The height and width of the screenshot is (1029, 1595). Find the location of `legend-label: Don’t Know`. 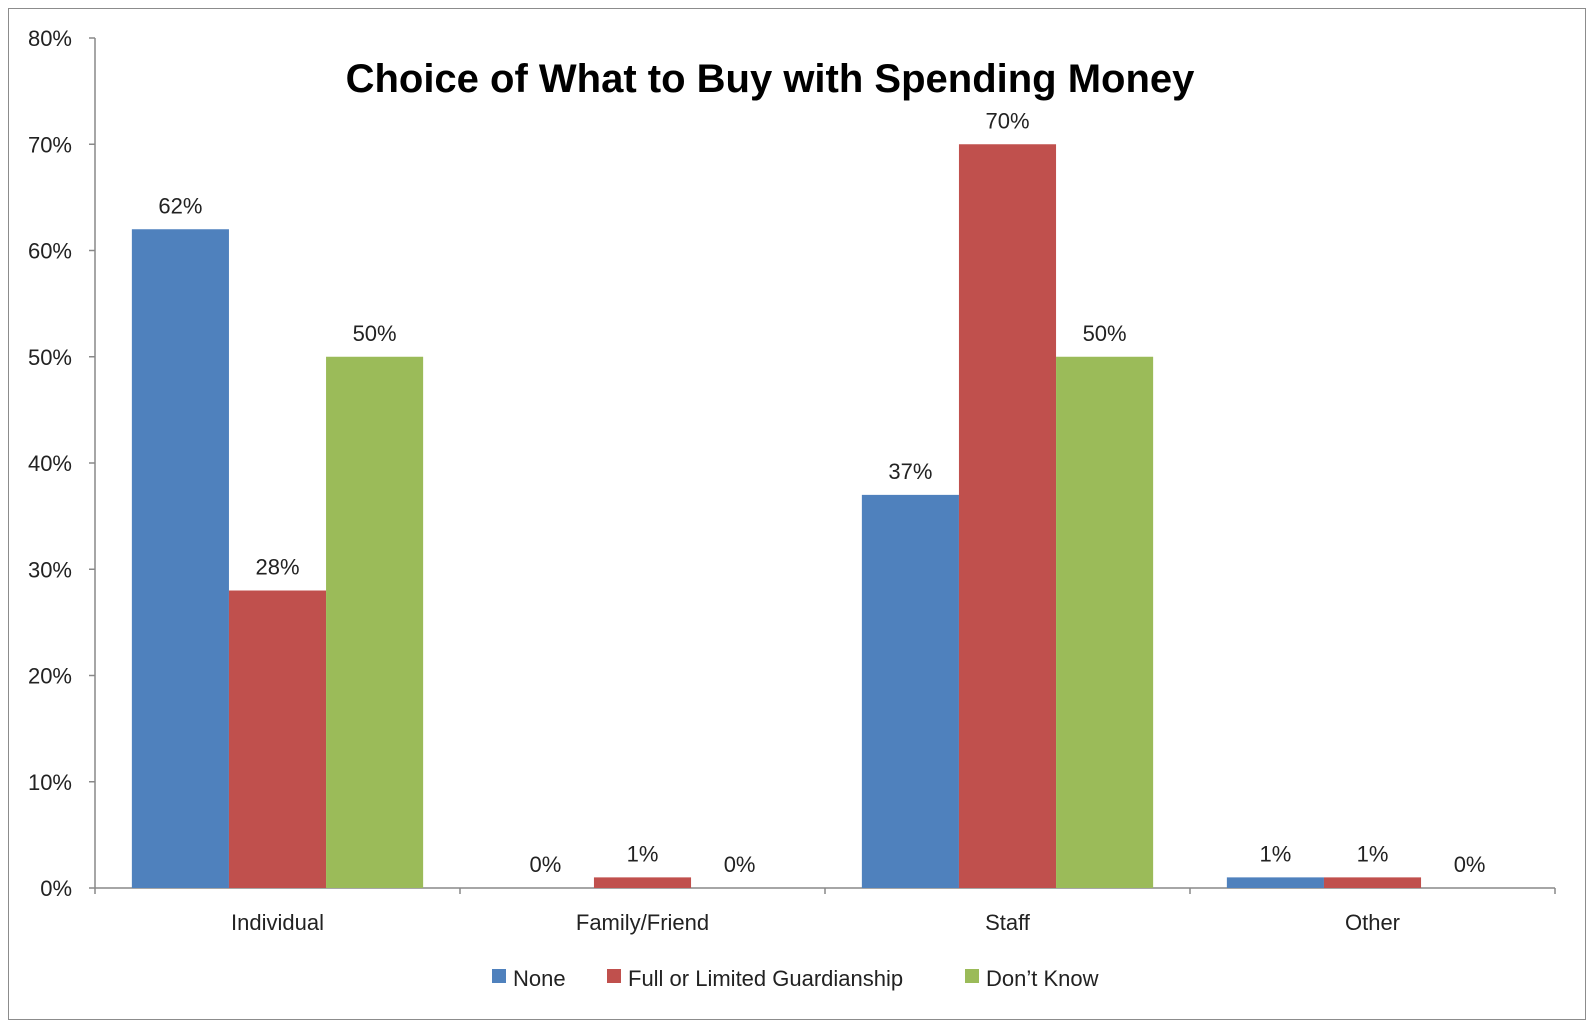

legend-label: Don’t Know is located at coordinates (1042, 978).